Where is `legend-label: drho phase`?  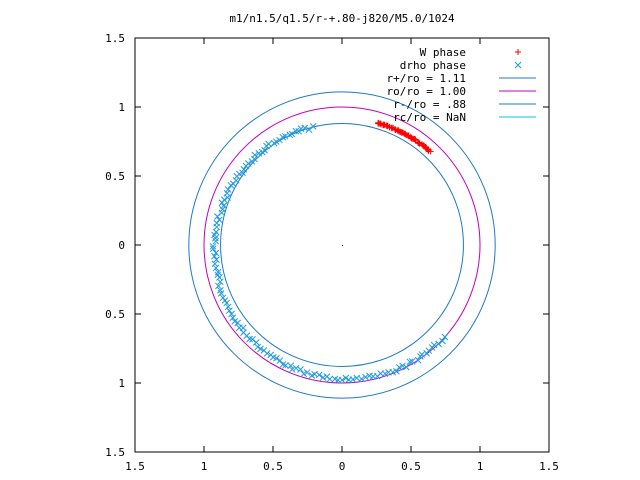 legend-label: drho phase is located at coordinates (433, 65).